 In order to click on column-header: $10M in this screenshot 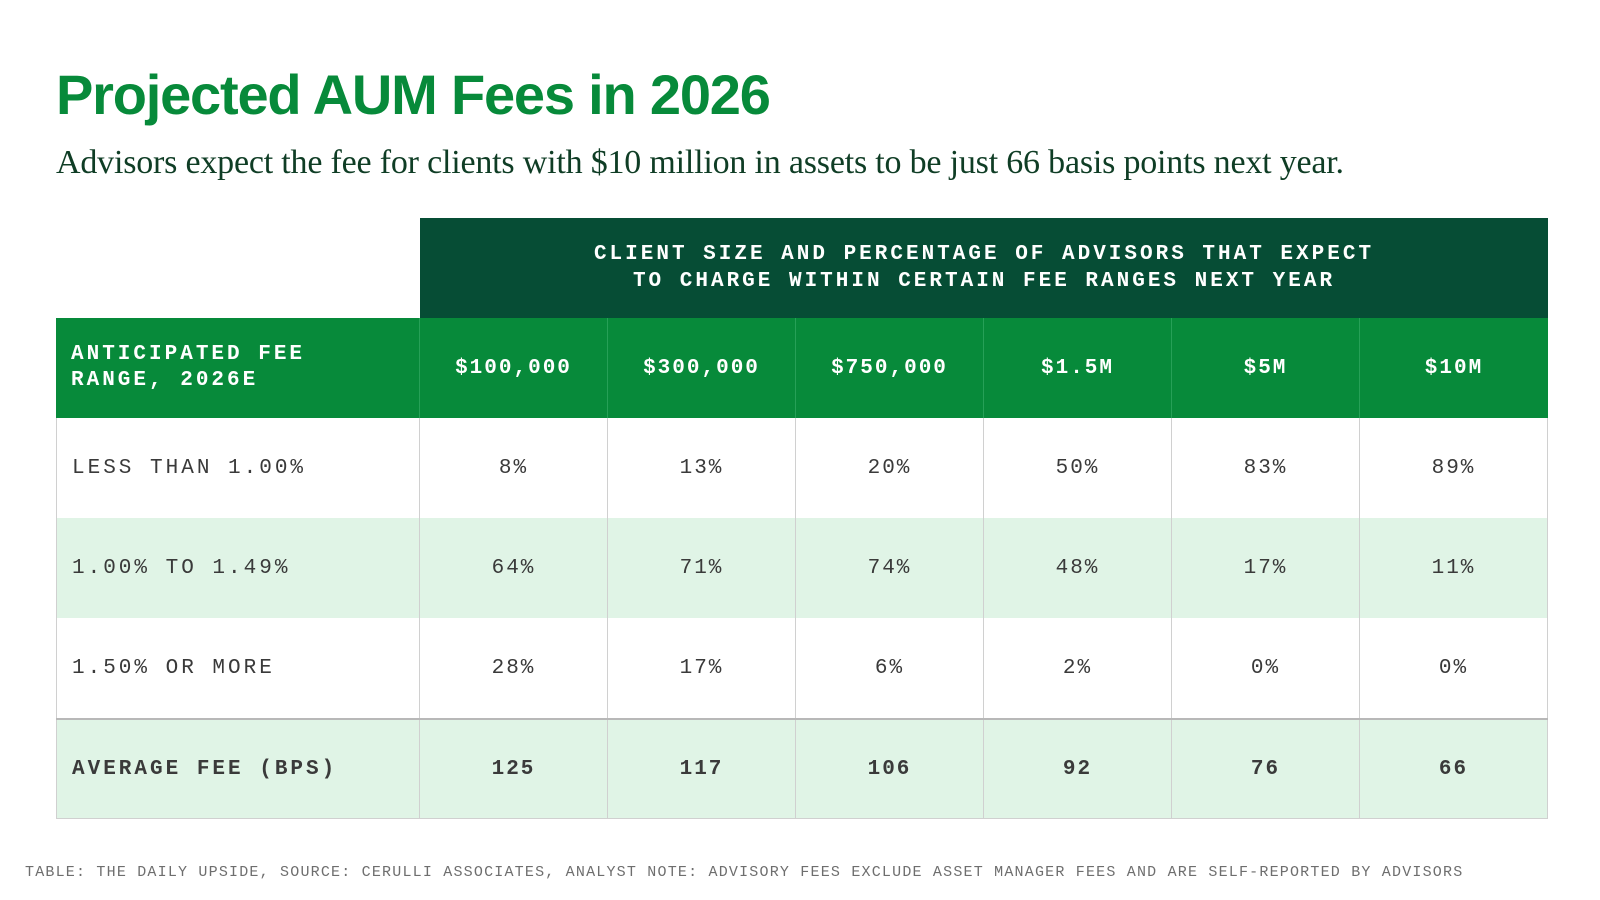, I will do `click(1454, 368)`.